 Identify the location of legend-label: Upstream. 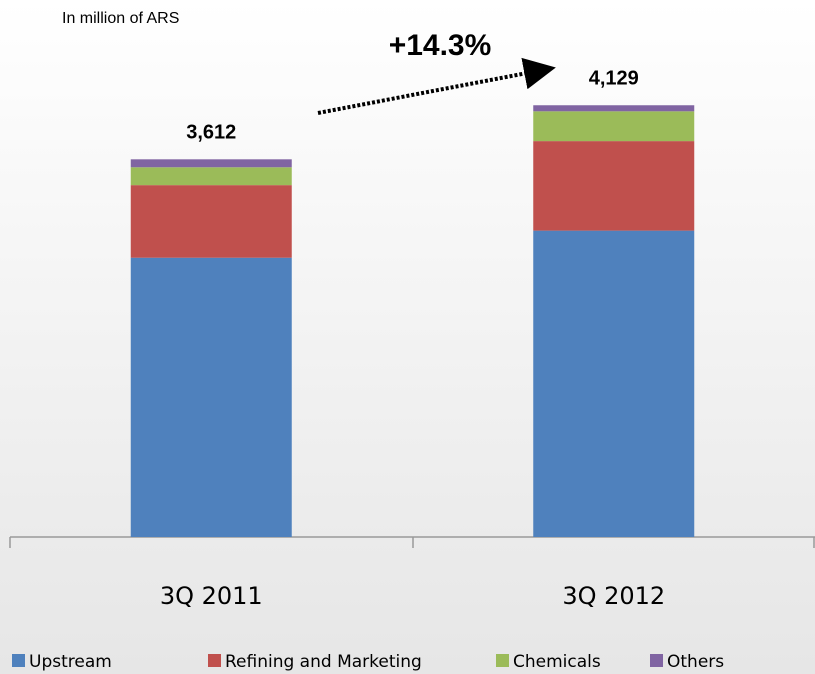
(70, 662).